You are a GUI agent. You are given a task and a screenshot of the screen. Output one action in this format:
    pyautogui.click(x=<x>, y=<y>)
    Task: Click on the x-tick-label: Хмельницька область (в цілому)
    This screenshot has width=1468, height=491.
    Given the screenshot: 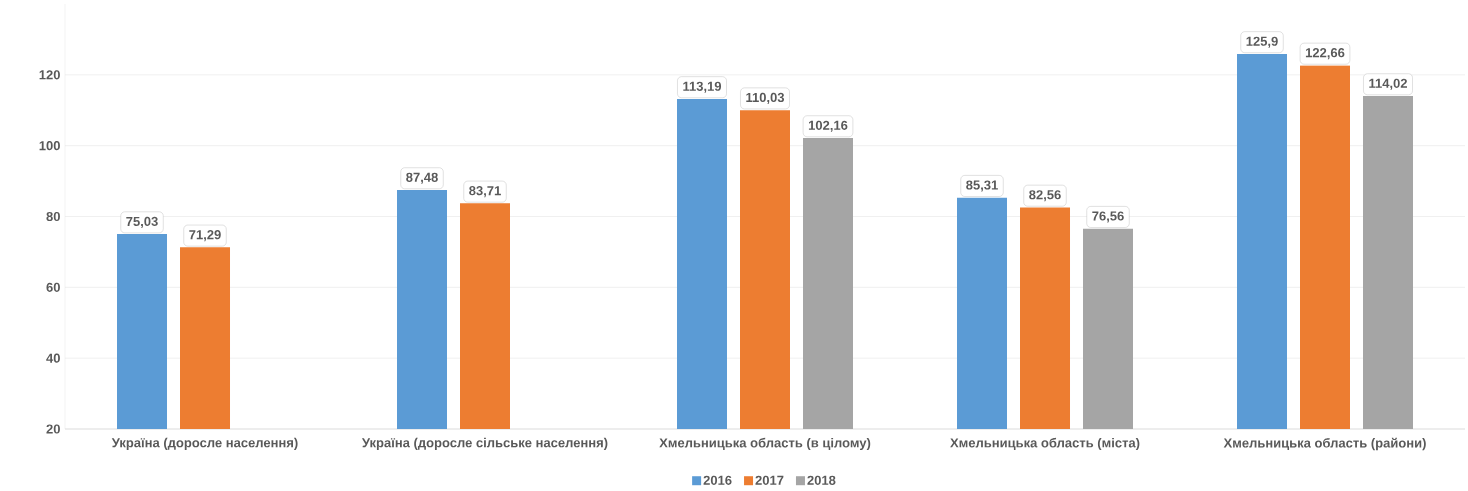 What is the action you would take?
    pyautogui.click(x=765, y=444)
    